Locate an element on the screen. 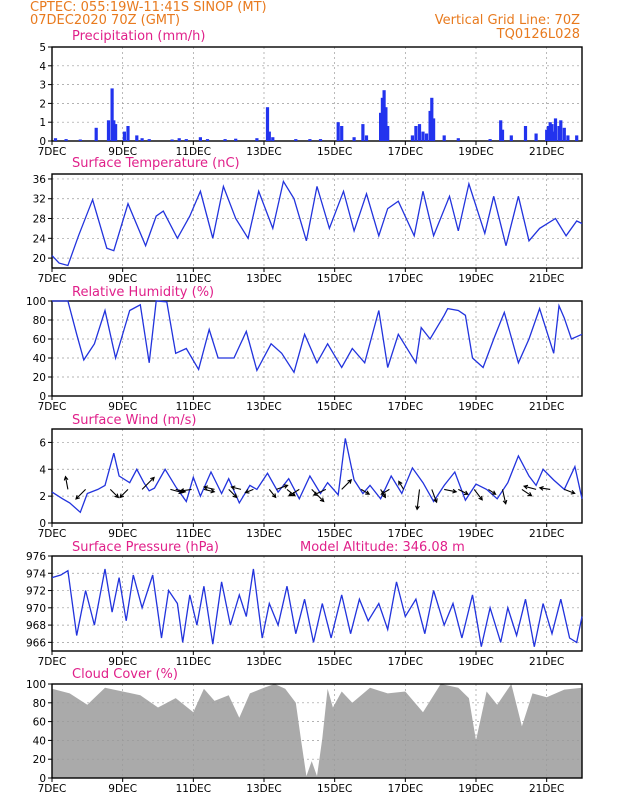 The image size is (618, 800). cloud-area is located at coordinates (317, 731).